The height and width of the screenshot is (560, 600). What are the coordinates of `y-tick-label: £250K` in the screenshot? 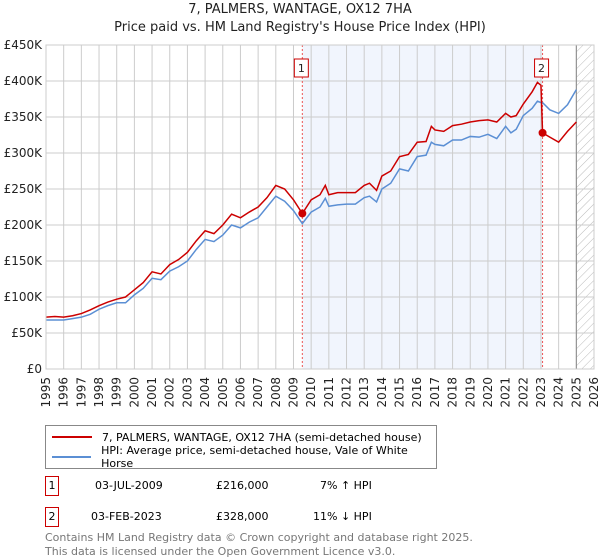 It's located at (24, 189).